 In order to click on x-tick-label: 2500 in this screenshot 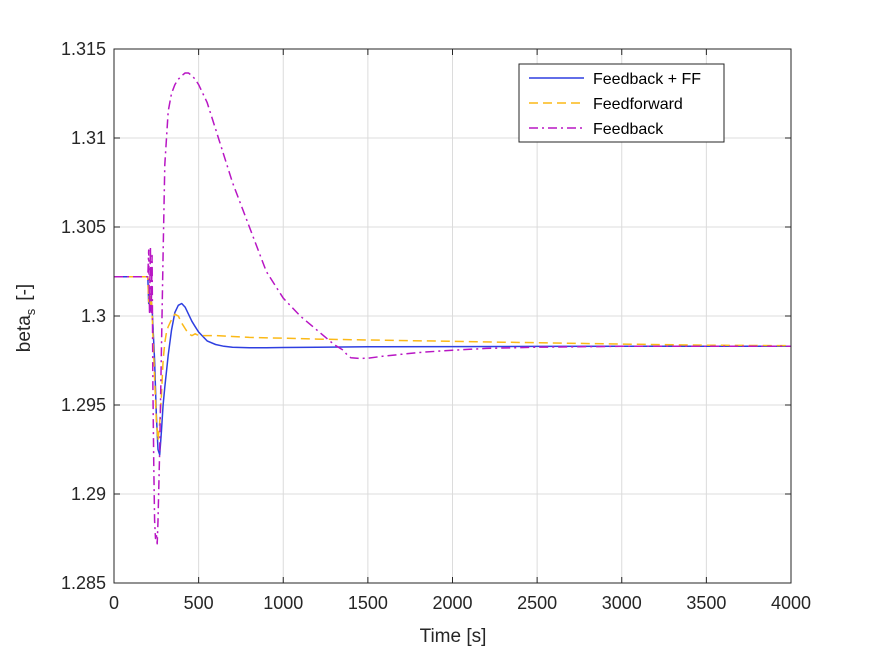, I will do `click(537, 603)`.